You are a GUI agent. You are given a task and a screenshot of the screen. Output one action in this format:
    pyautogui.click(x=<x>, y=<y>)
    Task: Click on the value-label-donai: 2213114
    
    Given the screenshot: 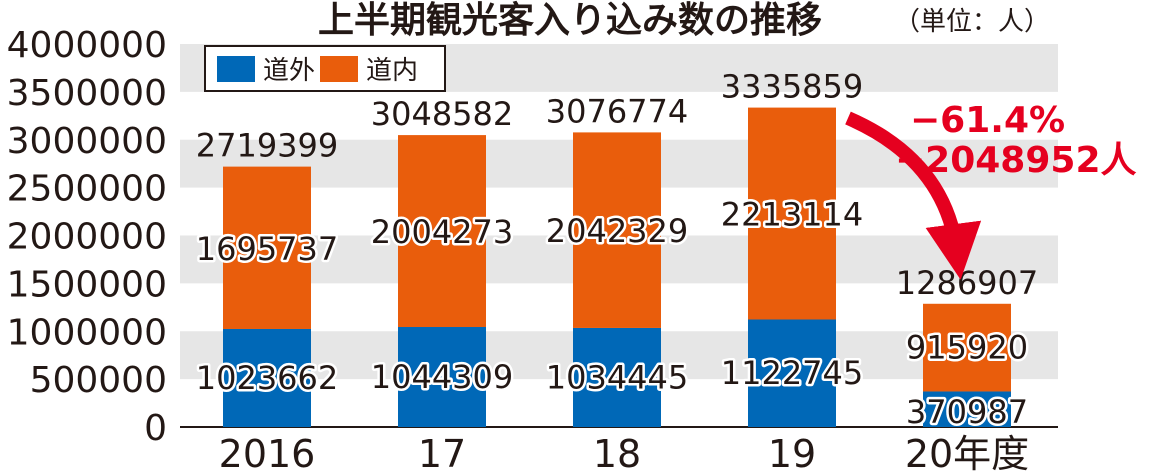 What is the action you would take?
    pyautogui.click(x=792, y=215)
    